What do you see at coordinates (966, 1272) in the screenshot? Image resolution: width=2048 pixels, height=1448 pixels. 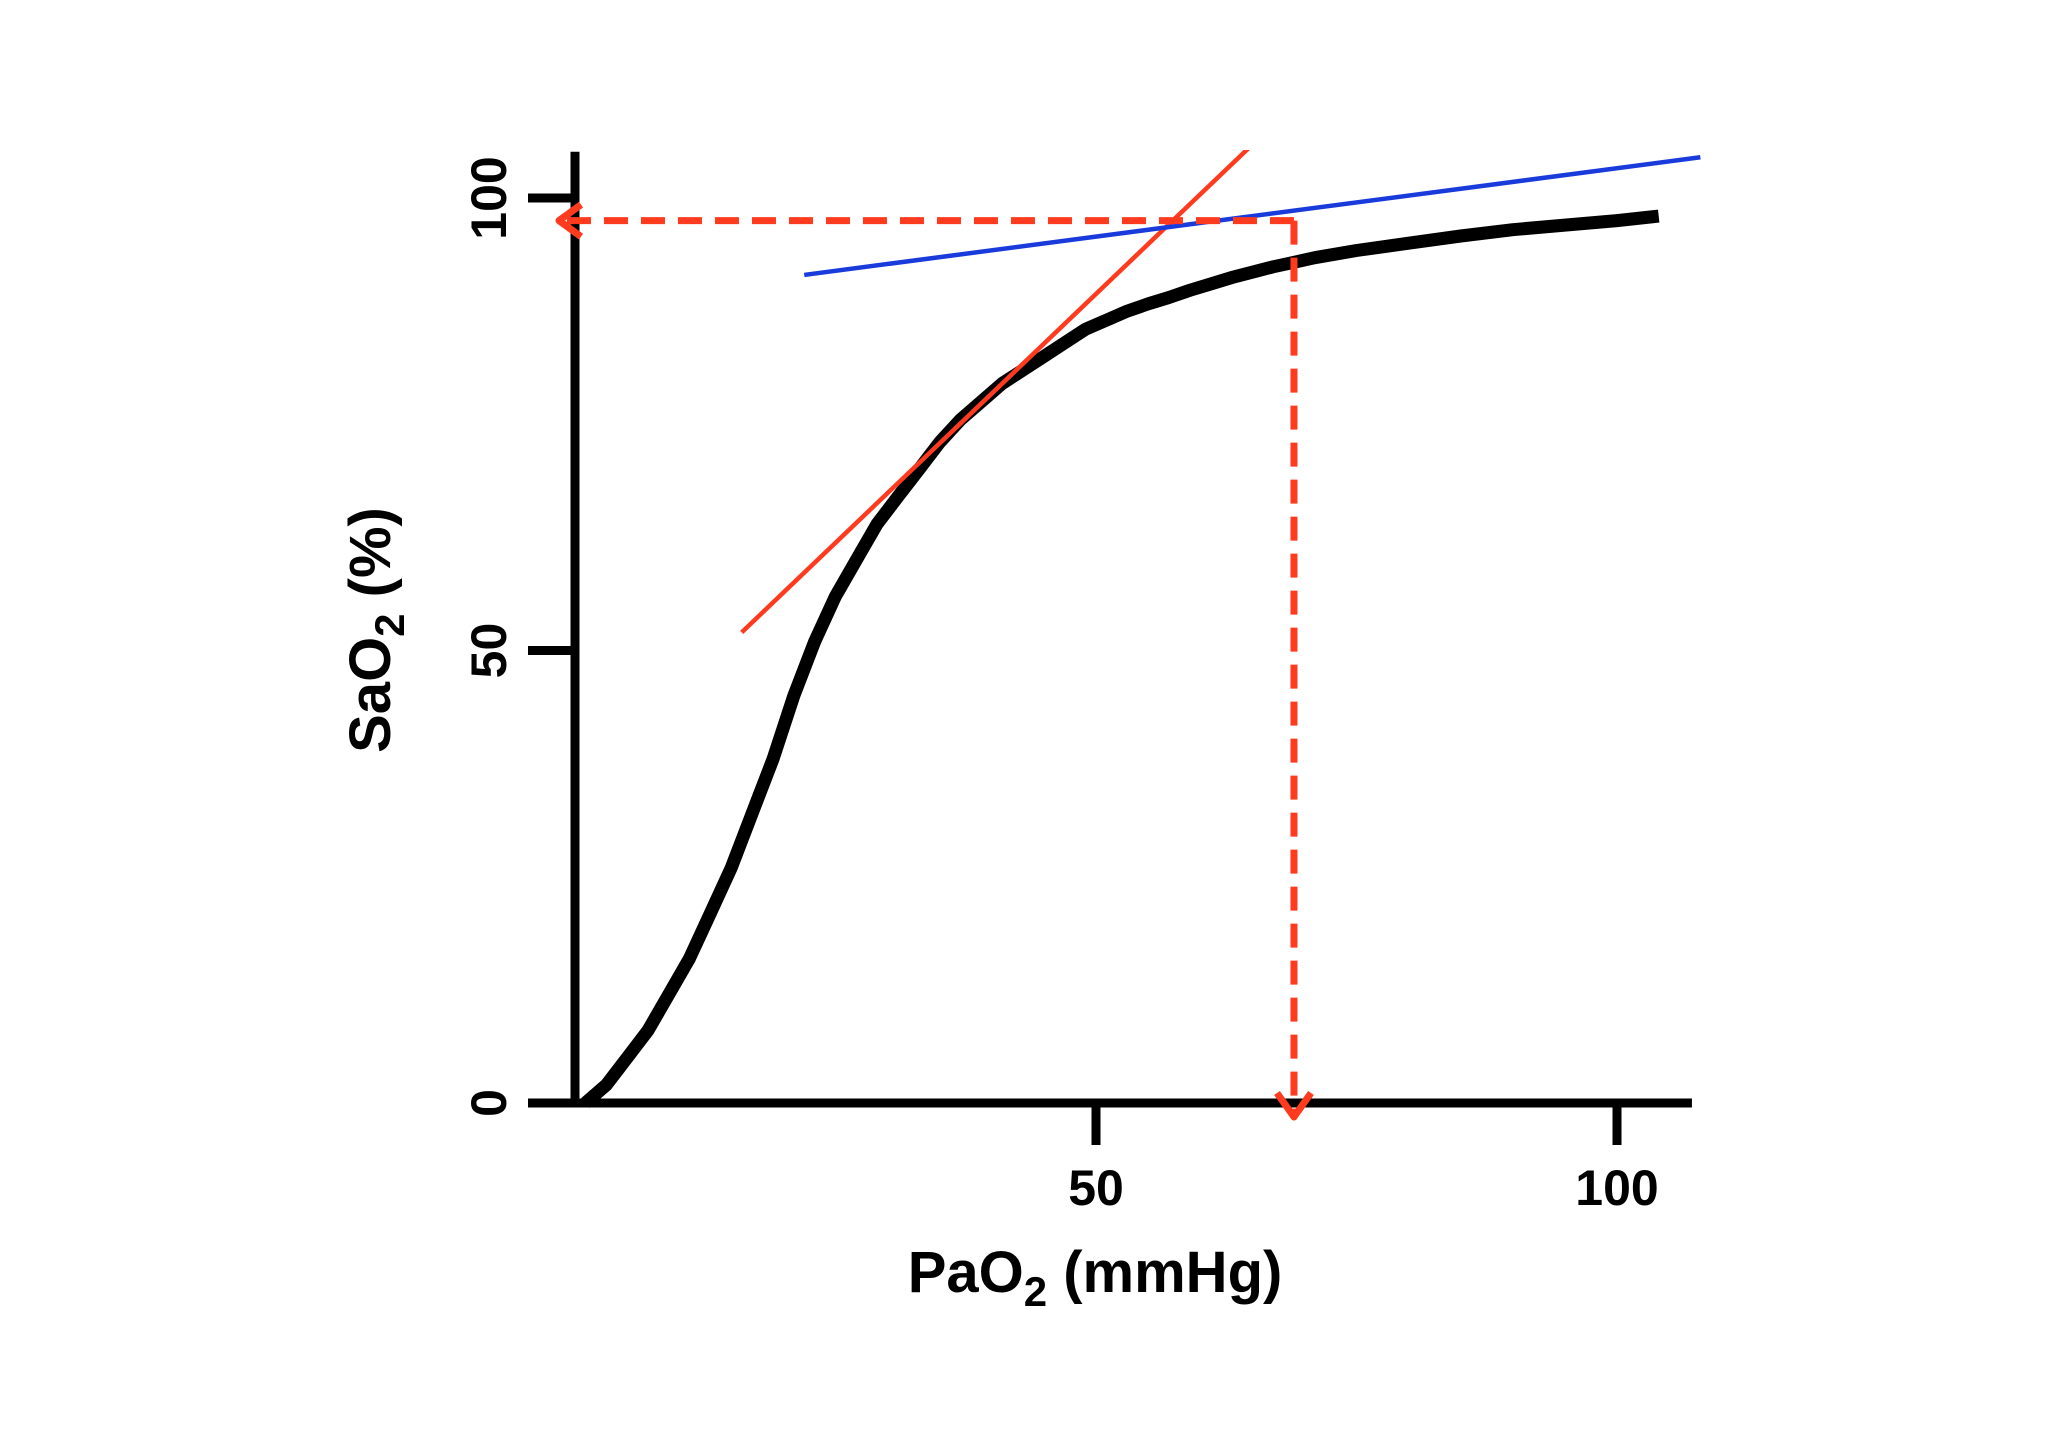 I see `x-axis-title-main: PaO` at bounding box center [966, 1272].